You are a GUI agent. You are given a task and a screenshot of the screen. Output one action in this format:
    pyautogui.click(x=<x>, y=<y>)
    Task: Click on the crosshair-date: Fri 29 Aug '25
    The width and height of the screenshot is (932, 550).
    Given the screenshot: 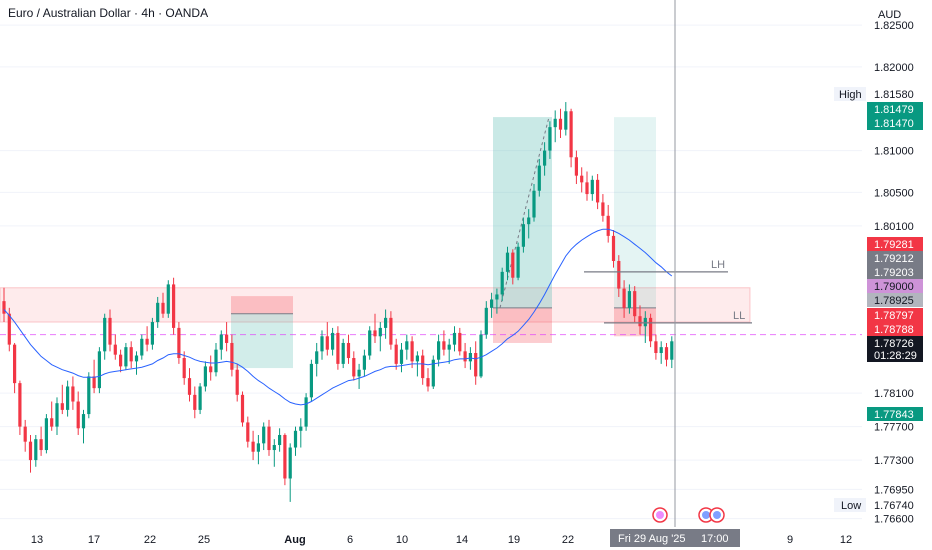 What is the action you would take?
    pyautogui.click(x=652, y=539)
    